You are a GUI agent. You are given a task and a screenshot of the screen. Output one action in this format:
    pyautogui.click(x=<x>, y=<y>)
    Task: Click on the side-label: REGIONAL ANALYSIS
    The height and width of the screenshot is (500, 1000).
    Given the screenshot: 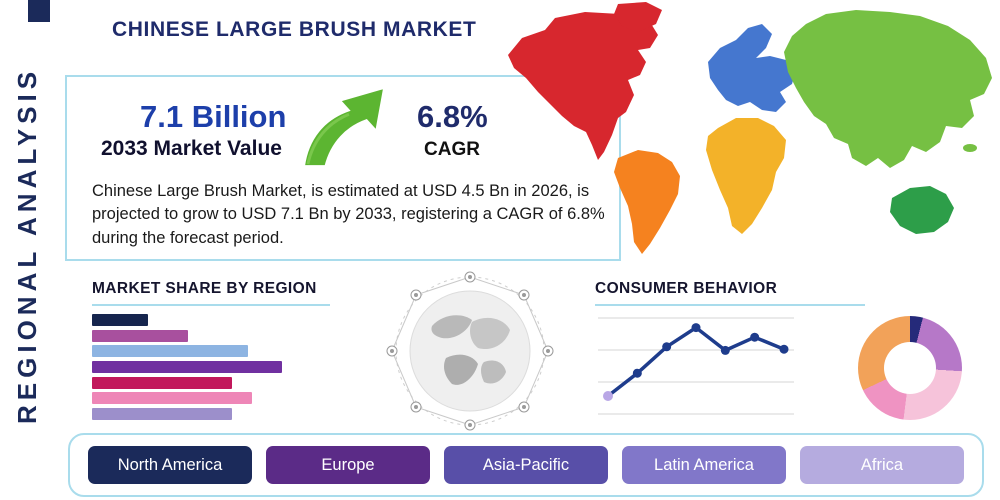 What is the action you would take?
    pyautogui.click(x=27, y=245)
    